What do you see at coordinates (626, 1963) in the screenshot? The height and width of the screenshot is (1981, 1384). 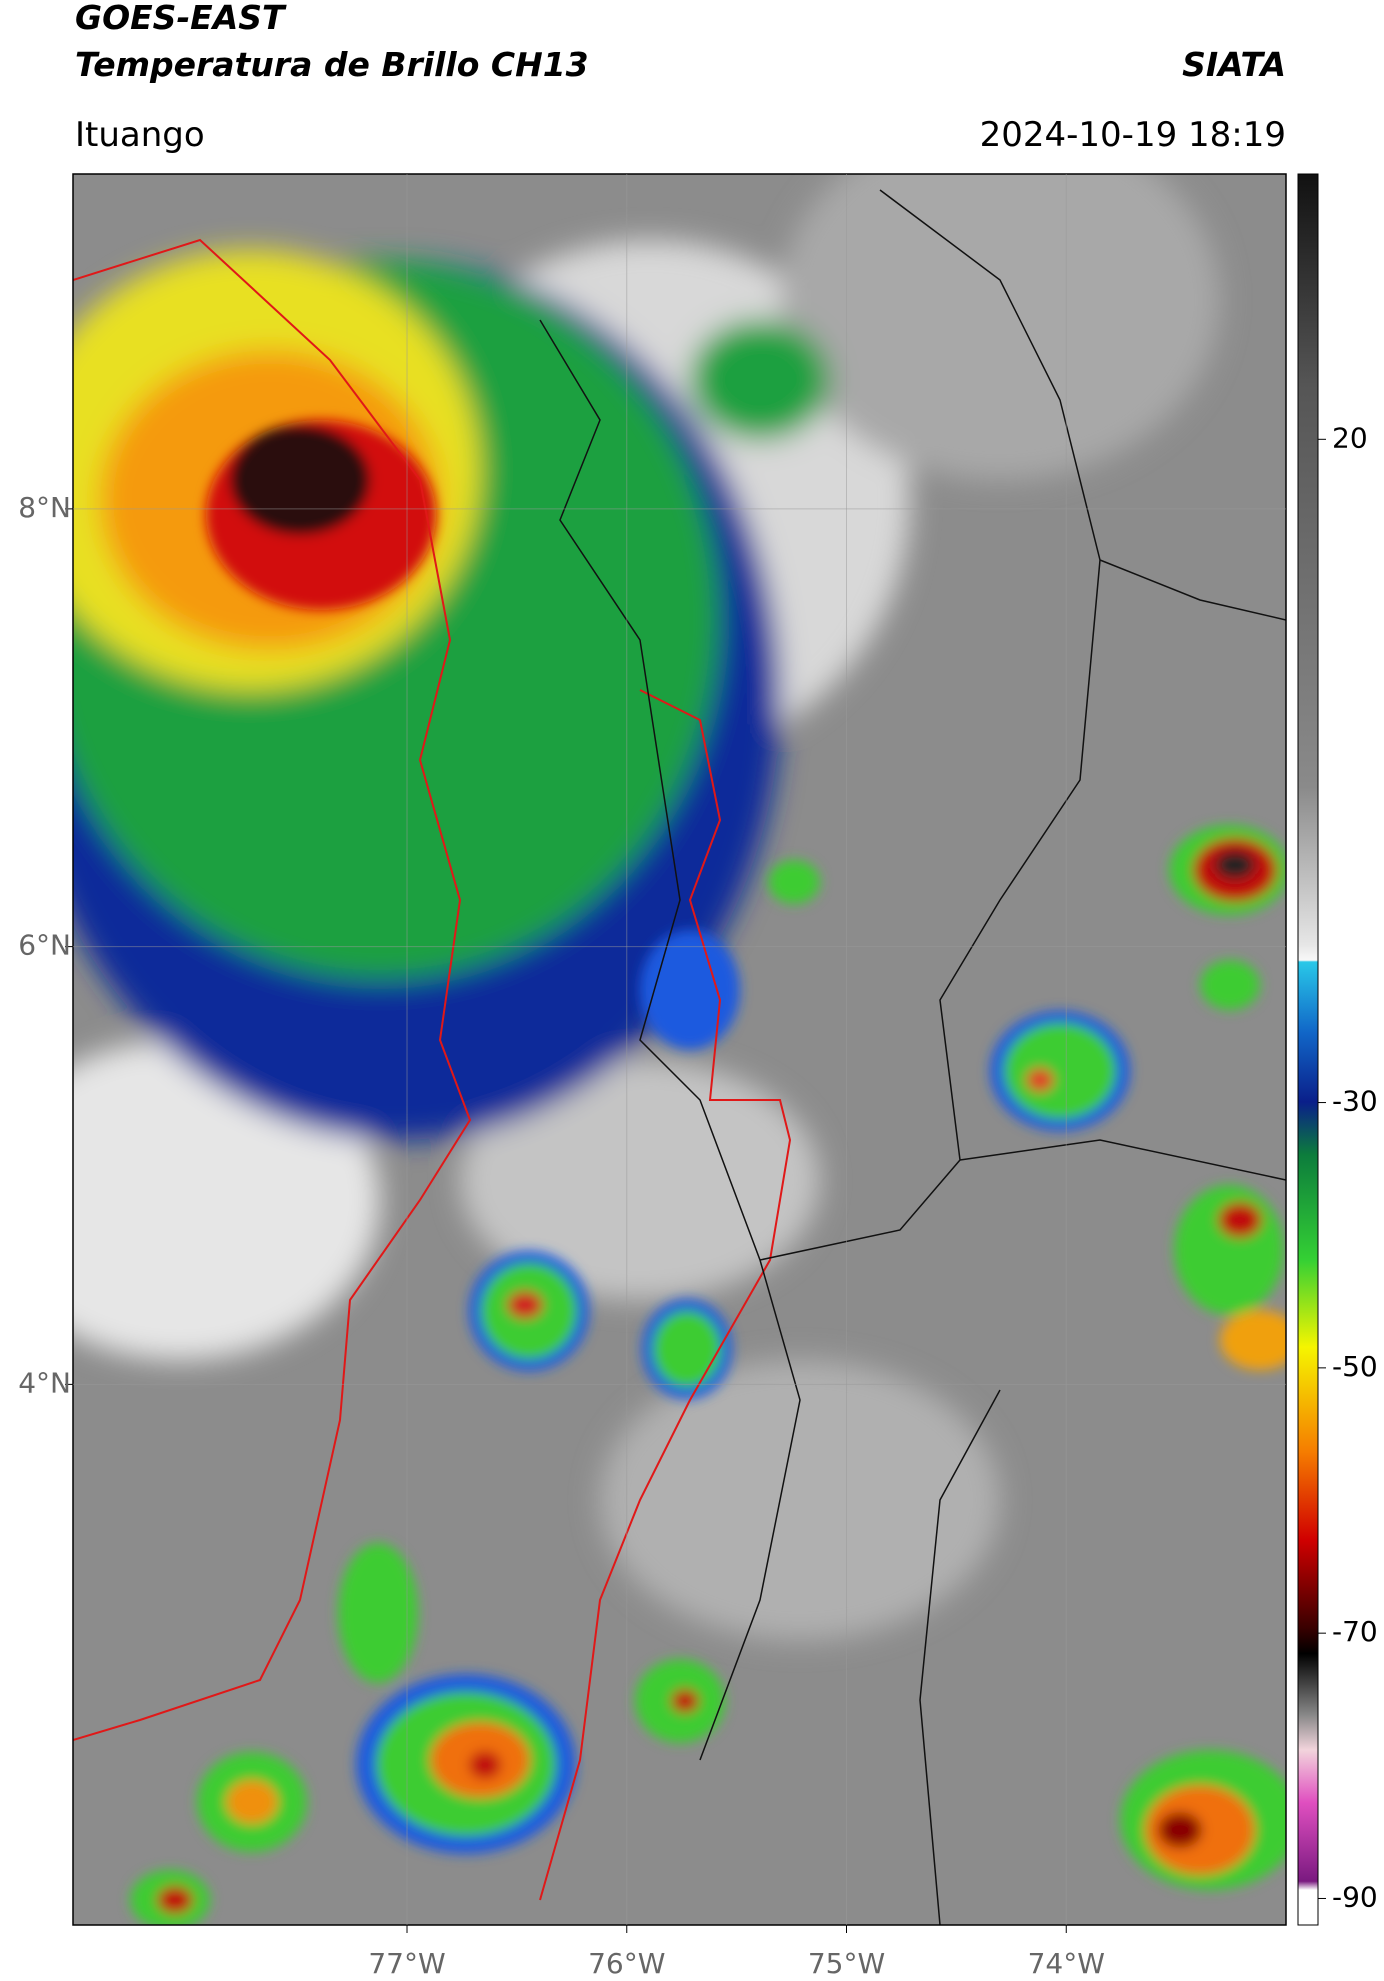 I see `x-tick-label: 76°W` at bounding box center [626, 1963].